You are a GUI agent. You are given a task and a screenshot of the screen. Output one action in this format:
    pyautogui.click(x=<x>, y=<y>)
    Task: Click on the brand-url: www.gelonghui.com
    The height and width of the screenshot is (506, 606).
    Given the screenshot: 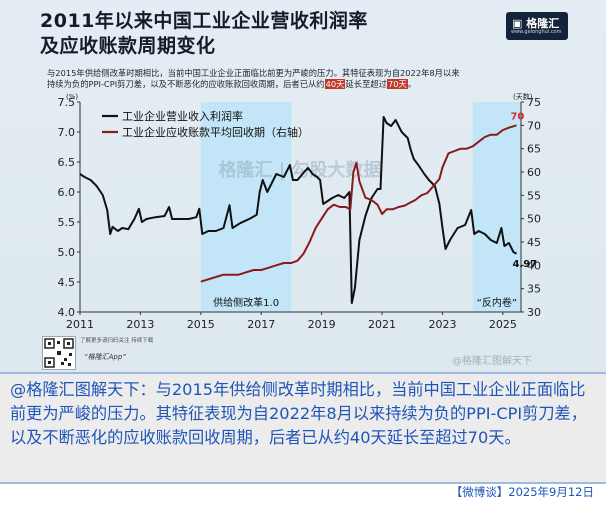 What is the action you would take?
    pyautogui.click(x=536, y=32)
    